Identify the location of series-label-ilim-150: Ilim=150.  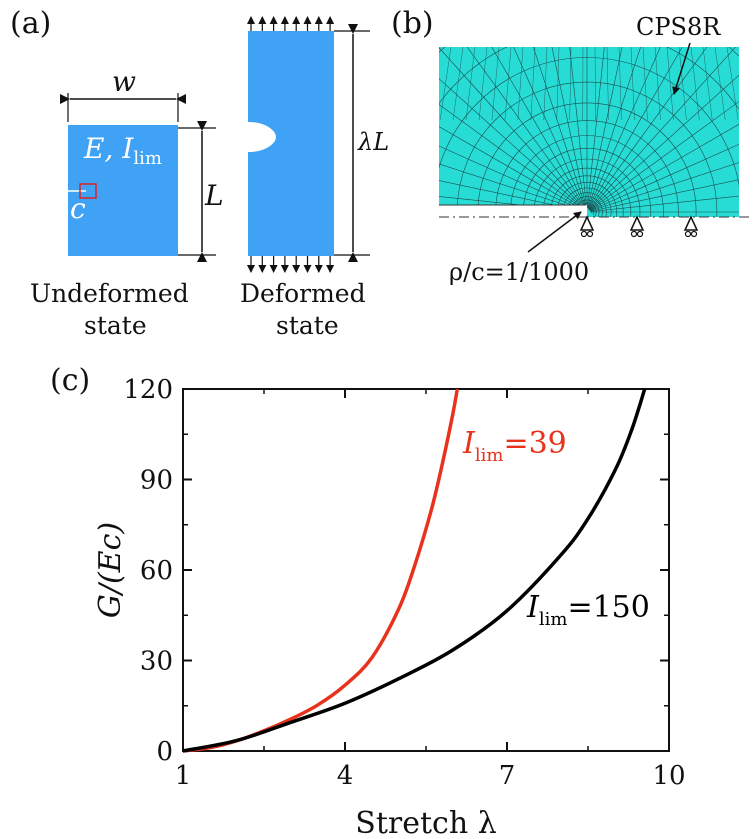
(588, 610).